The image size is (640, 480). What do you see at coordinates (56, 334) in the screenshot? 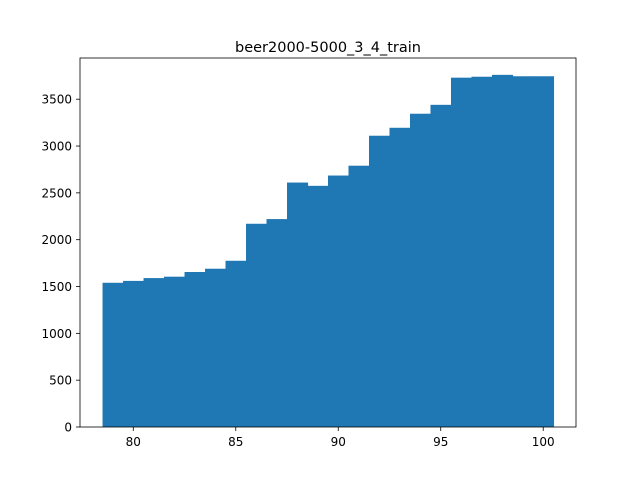
I see `y-tick-label: 1000` at bounding box center [56, 334].